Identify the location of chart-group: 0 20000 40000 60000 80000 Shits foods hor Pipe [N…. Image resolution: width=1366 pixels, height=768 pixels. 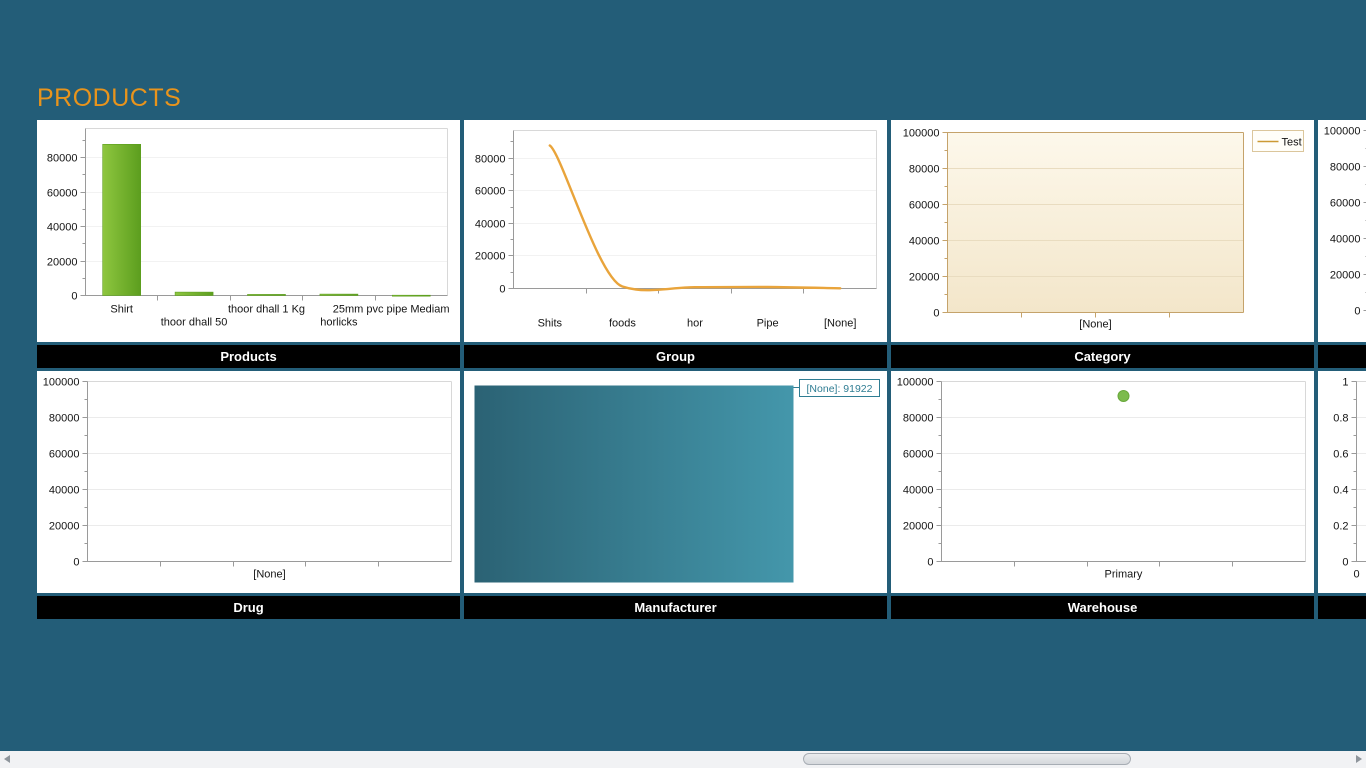
(675, 231).